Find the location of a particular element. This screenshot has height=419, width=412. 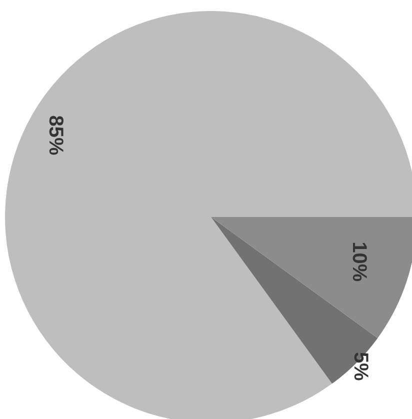

data-label: 10% is located at coordinates (359, 262).